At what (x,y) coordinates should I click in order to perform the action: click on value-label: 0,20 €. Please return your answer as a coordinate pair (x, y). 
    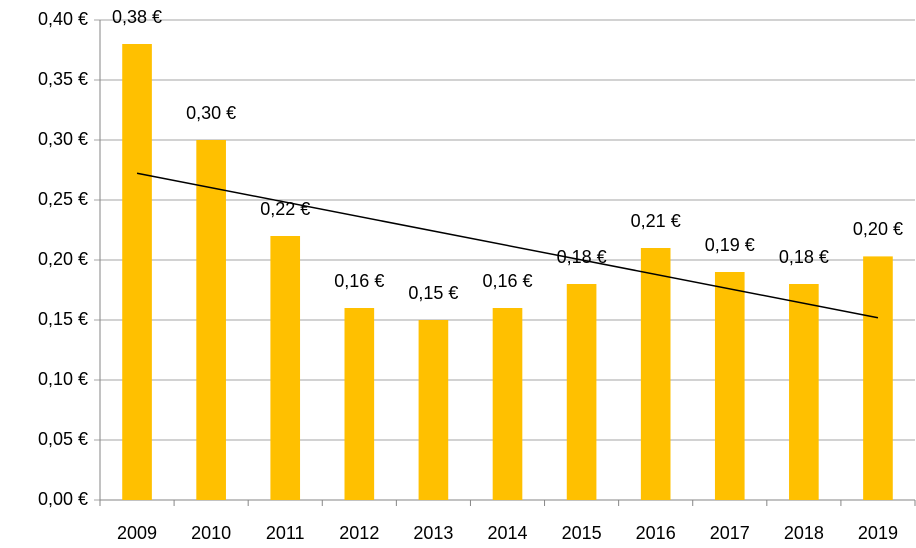
    Looking at the image, I should click on (878, 229).